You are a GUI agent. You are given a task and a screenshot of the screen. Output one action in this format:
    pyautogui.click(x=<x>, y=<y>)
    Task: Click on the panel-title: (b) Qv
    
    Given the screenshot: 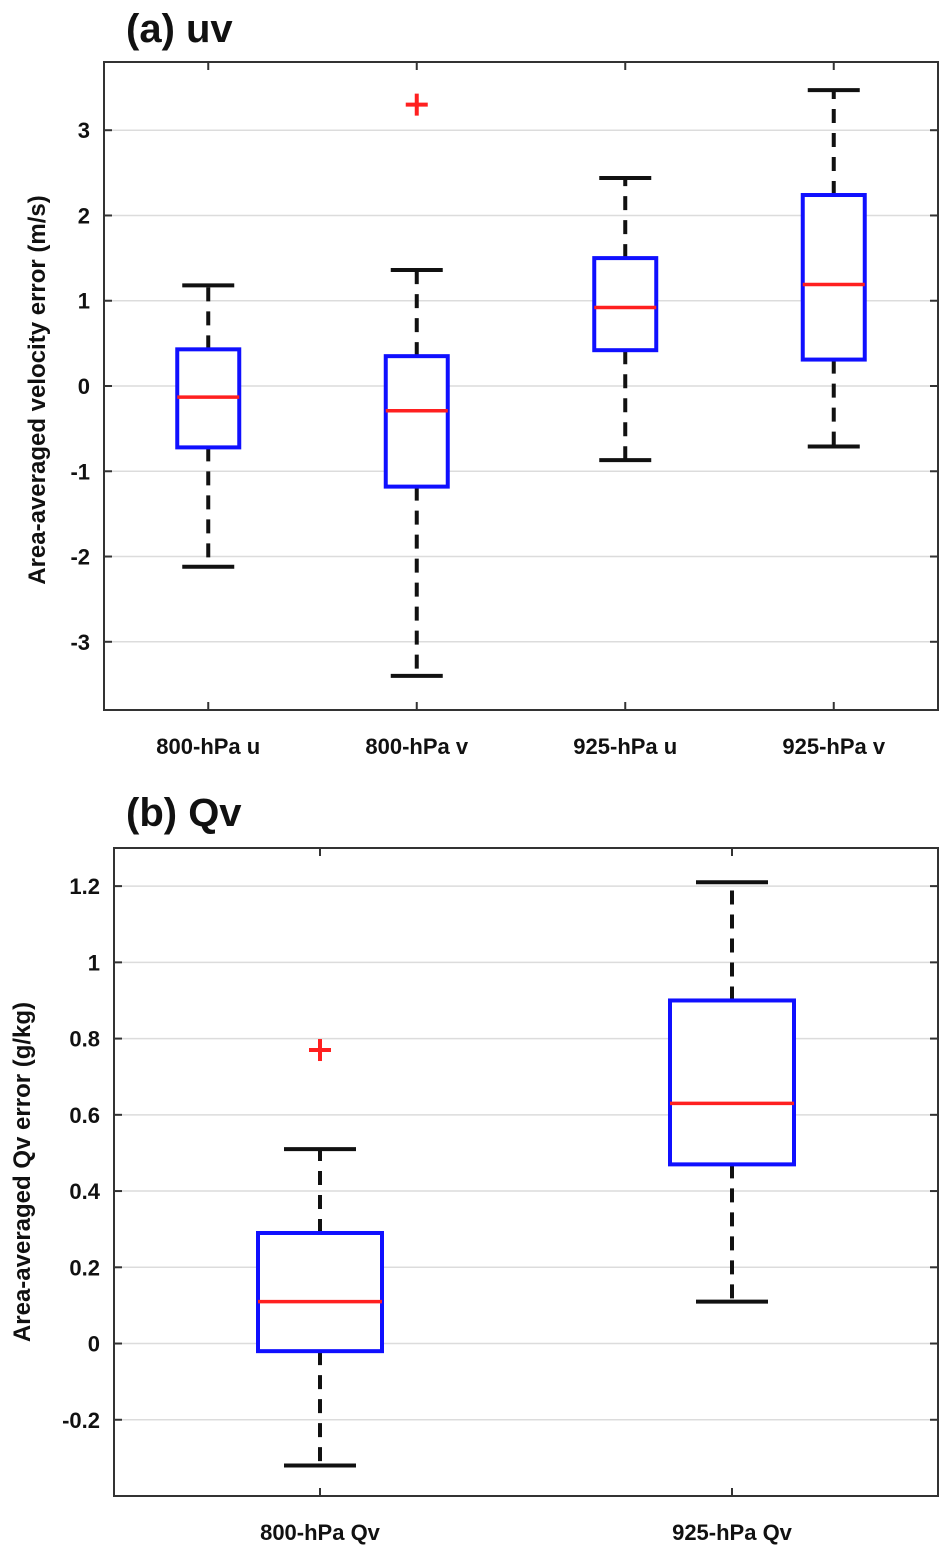 What is the action you would take?
    pyautogui.click(x=184, y=813)
    